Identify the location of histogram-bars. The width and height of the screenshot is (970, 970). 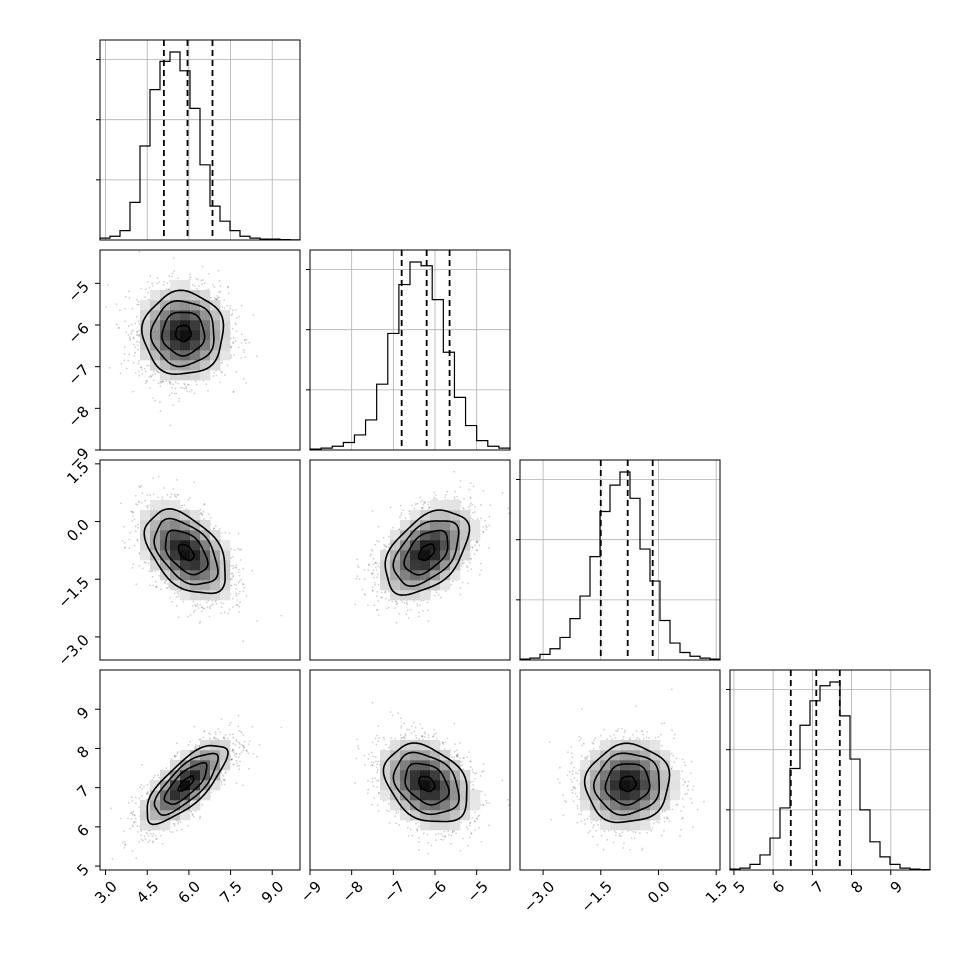
(200, 146).